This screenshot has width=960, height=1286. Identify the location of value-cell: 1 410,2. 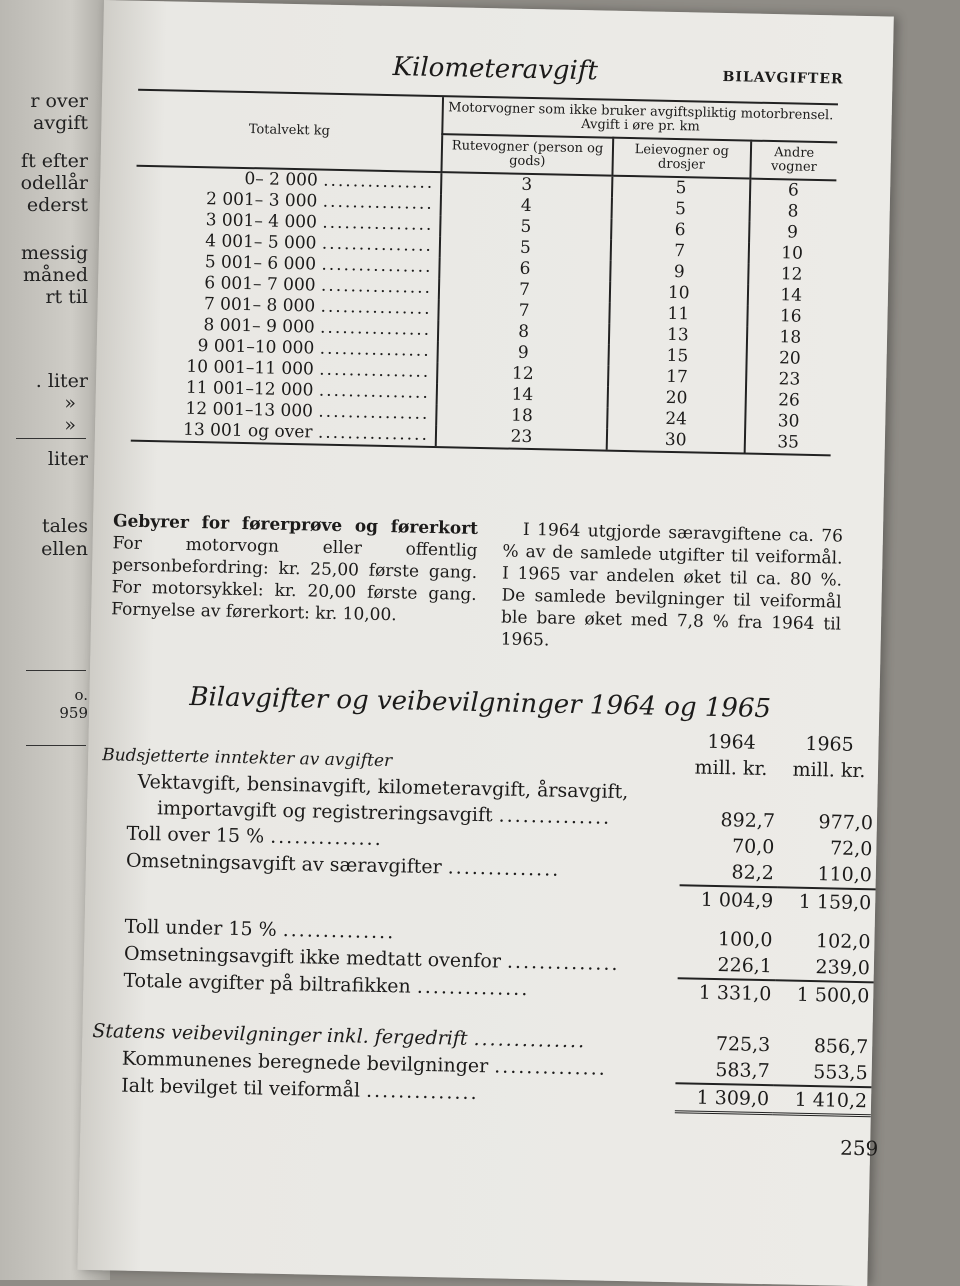
(822, 1100).